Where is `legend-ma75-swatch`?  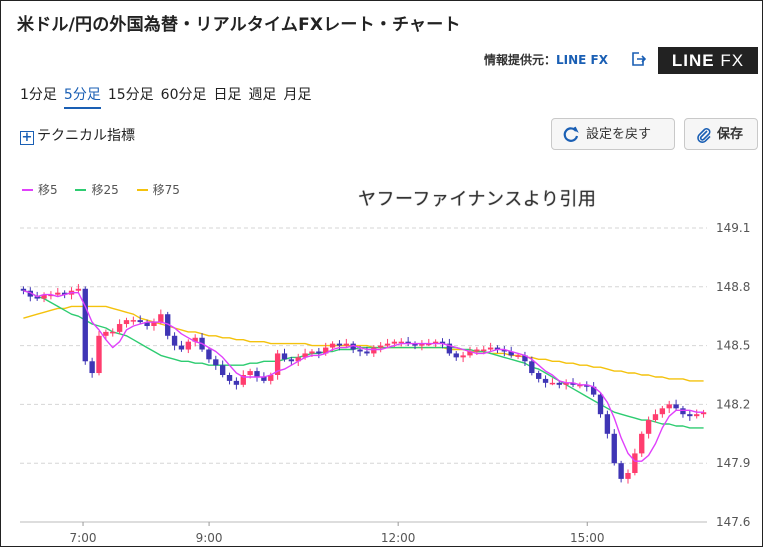 legend-ma75-swatch is located at coordinates (142, 190).